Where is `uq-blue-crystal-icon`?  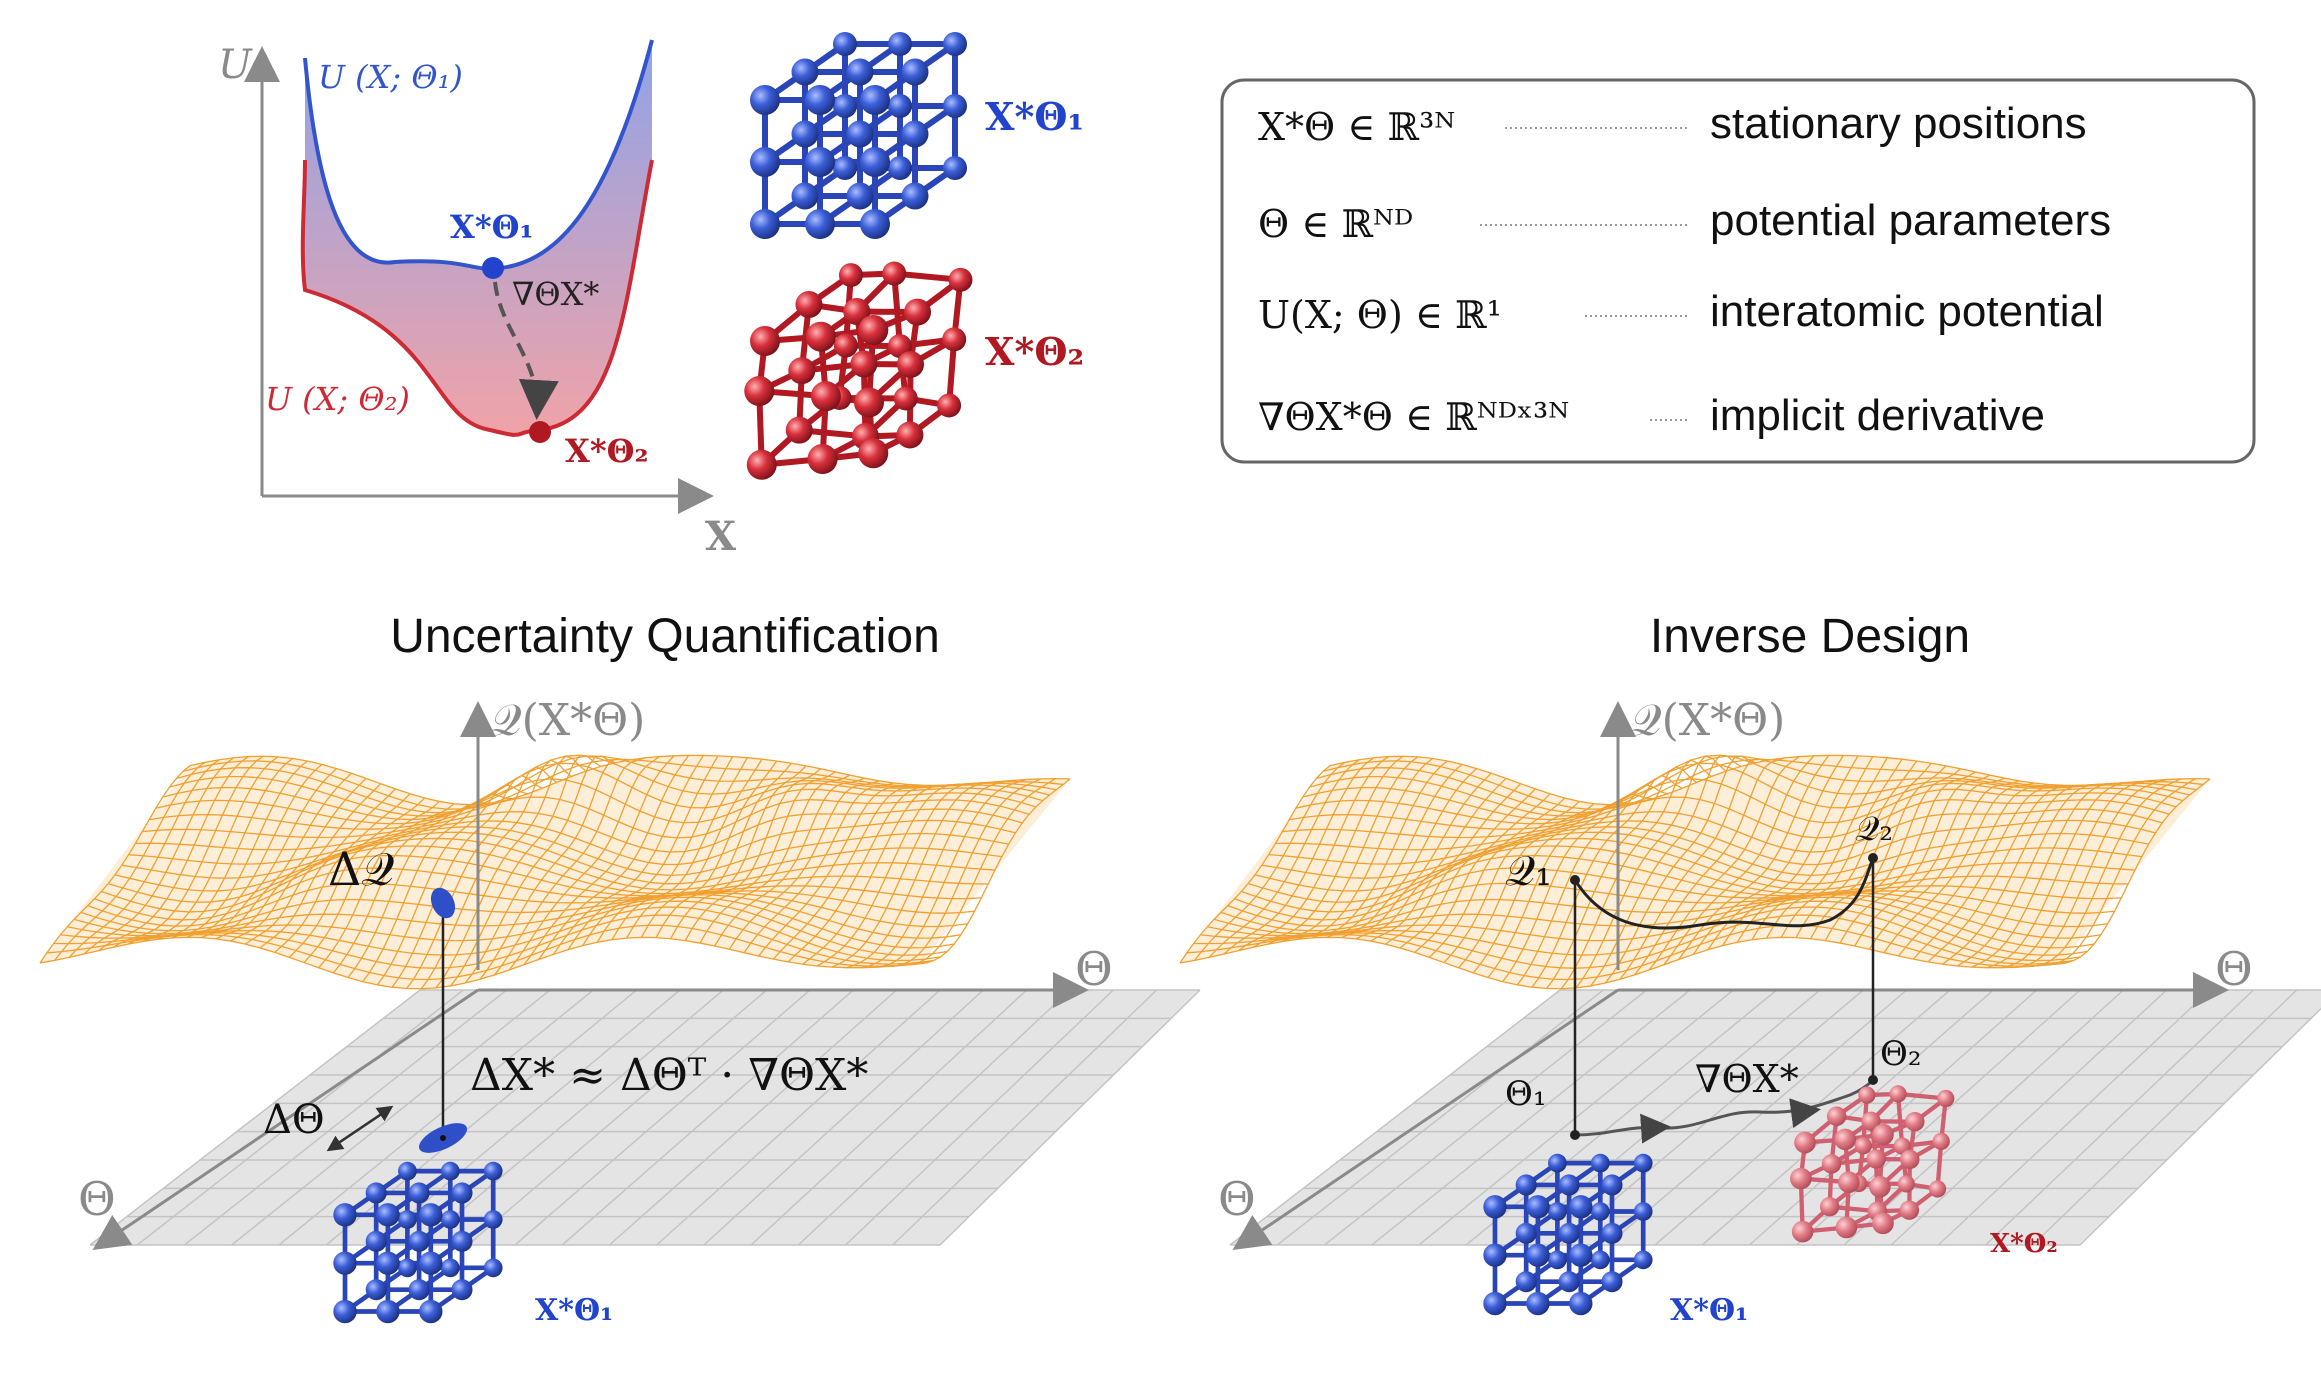
uq-blue-crystal-icon is located at coordinates (418, 1242).